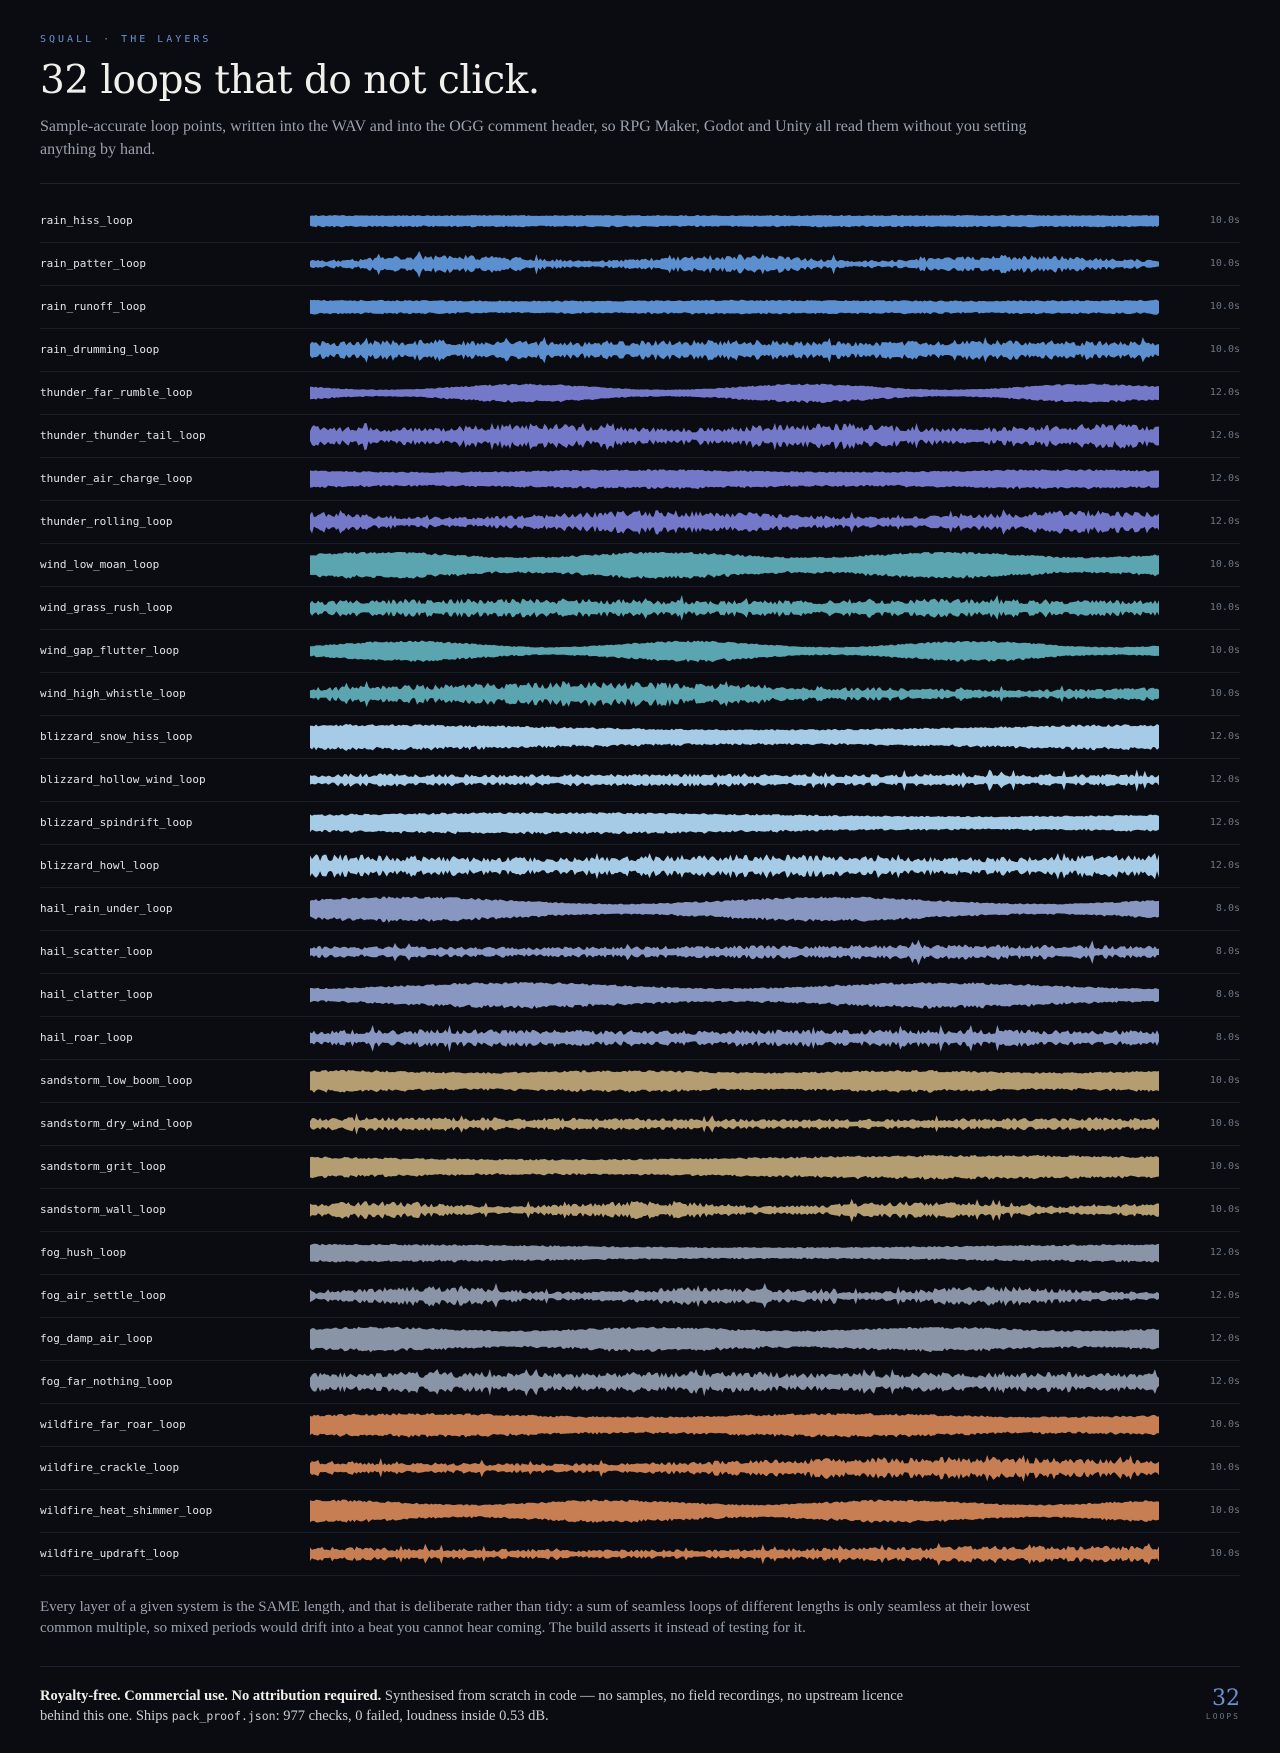  Describe the element at coordinates (100, 564) in the screenshot. I see `loop-name: wind_low_moan_loop` at that location.